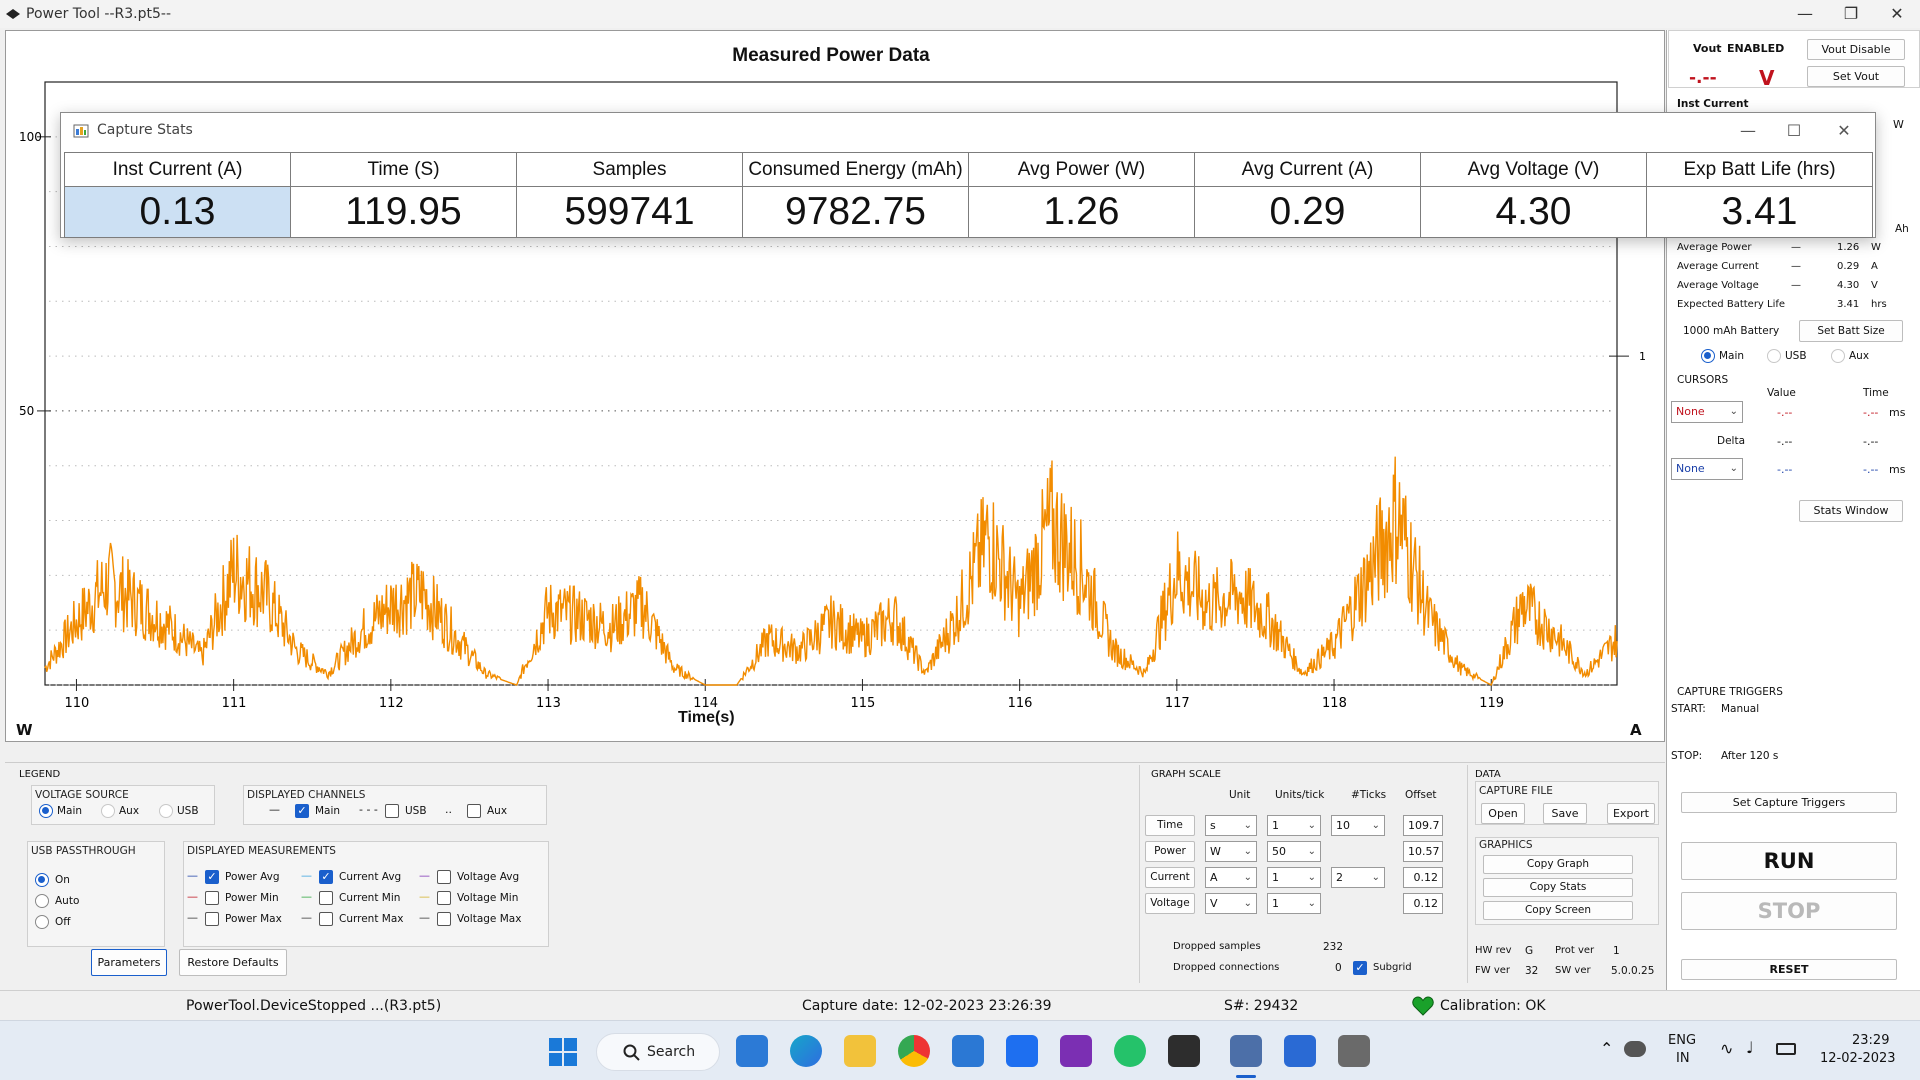  I want to click on export-button: Export, so click(1631, 813).